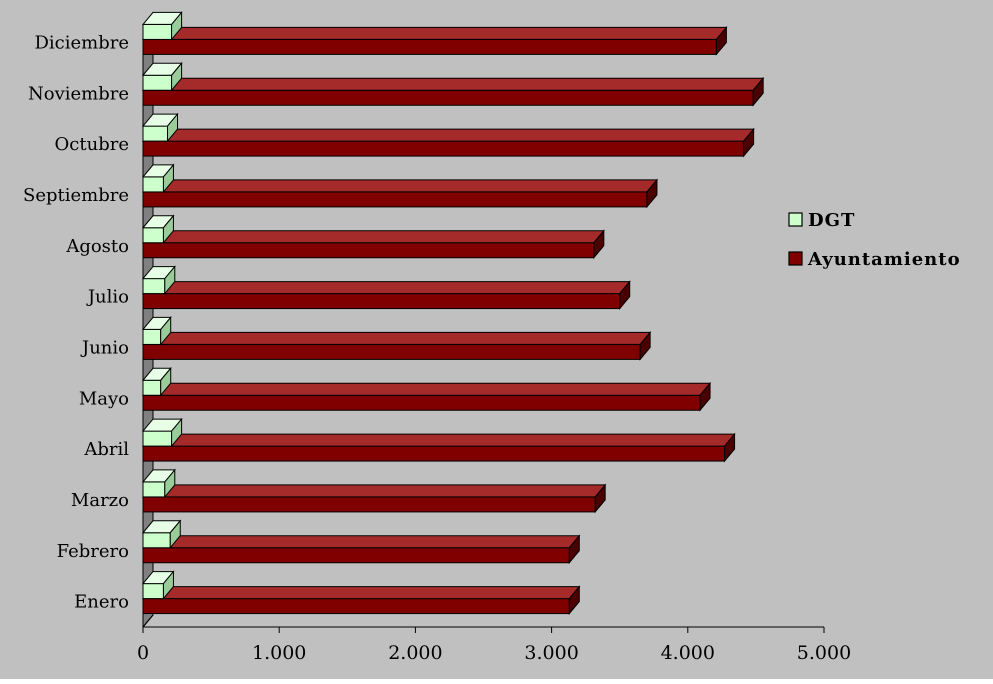  I want to click on x-tick-label: 4.000, so click(688, 653).